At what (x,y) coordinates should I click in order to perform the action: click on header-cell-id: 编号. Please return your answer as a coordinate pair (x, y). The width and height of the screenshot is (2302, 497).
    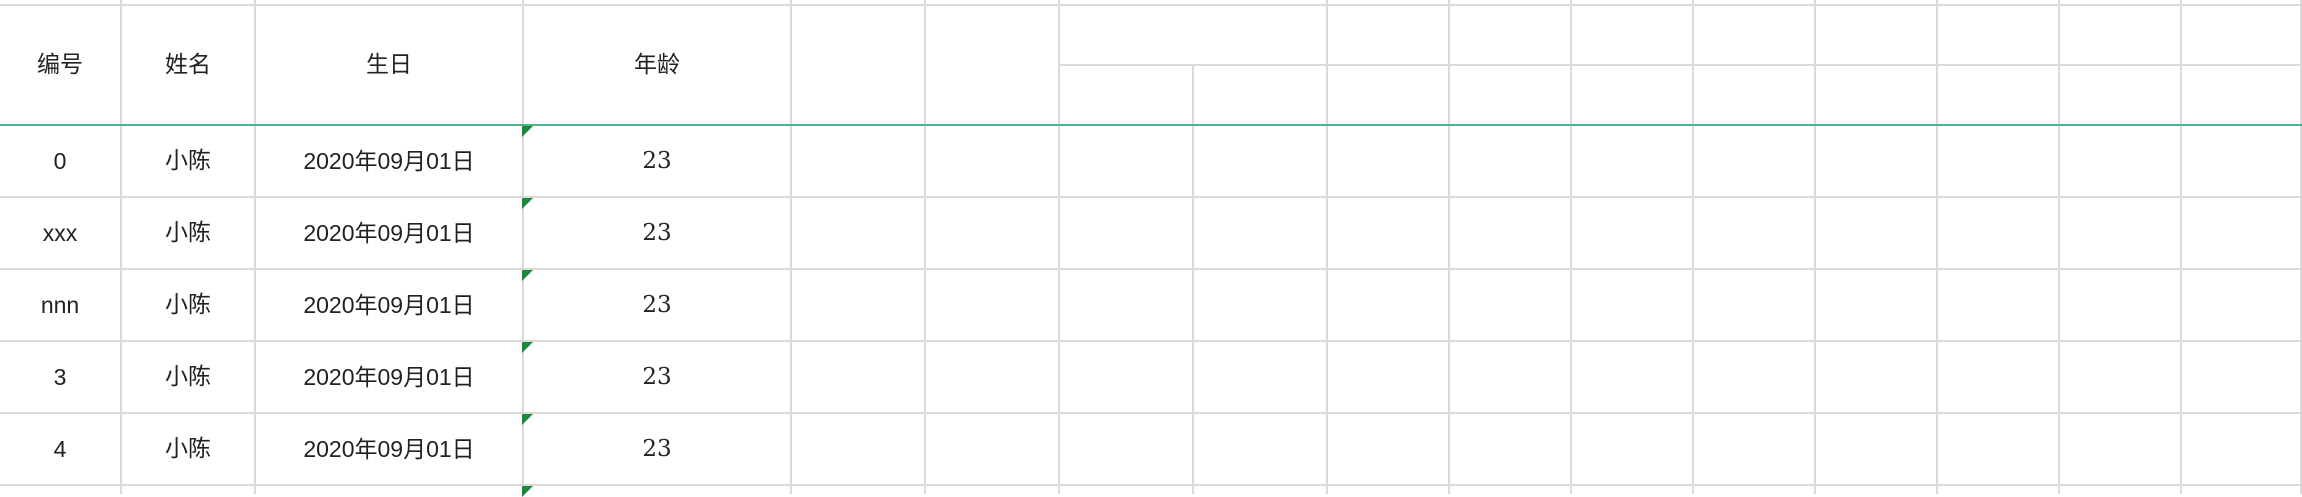
    Looking at the image, I should click on (60, 64).